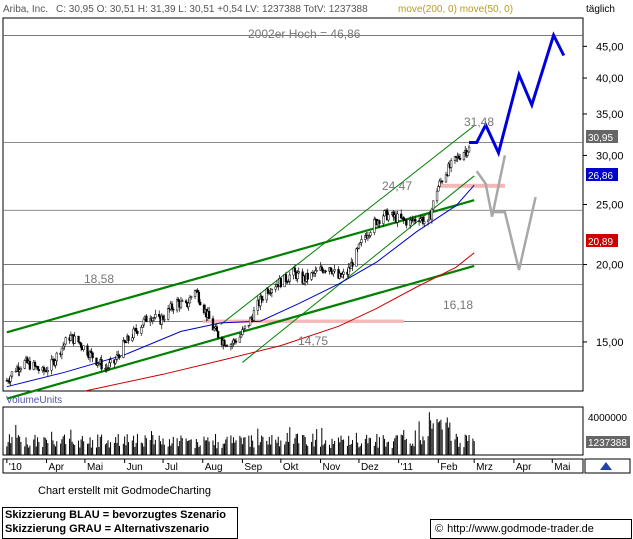  I want to click on scenario-grey-path-a, so click(491, 186).